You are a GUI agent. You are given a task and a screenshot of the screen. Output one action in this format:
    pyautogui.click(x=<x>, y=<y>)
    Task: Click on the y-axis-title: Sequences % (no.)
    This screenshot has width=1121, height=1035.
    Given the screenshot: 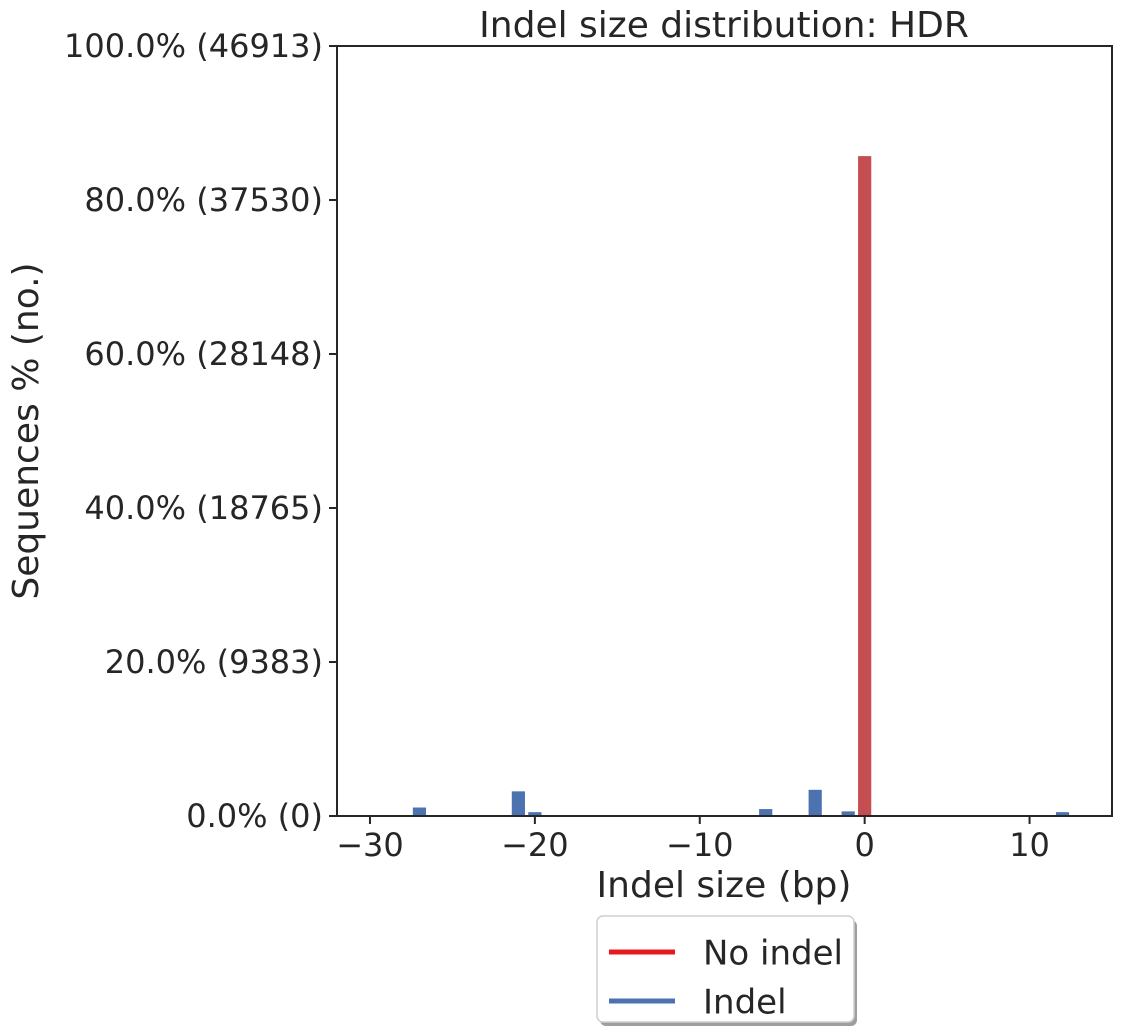 What is the action you would take?
    pyautogui.click(x=26, y=430)
    